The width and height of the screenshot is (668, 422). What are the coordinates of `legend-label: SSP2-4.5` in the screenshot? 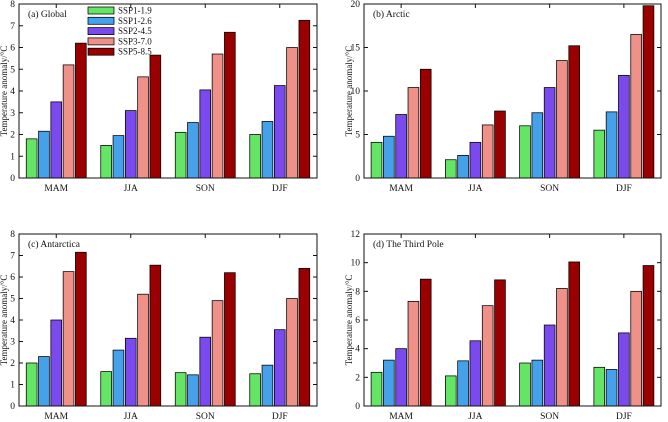 It's located at (135, 31).